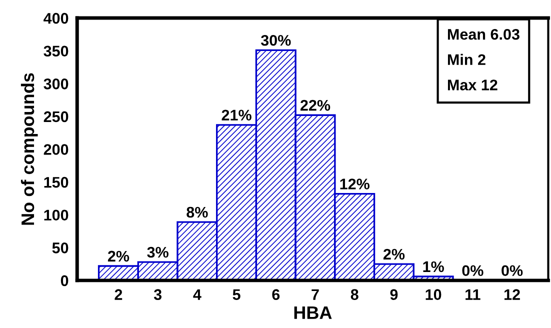 The width and height of the screenshot is (551, 328). What do you see at coordinates (236, 294) in the screenshot?
I see `x-tick-label: 5` at bounding box center [236, 294].